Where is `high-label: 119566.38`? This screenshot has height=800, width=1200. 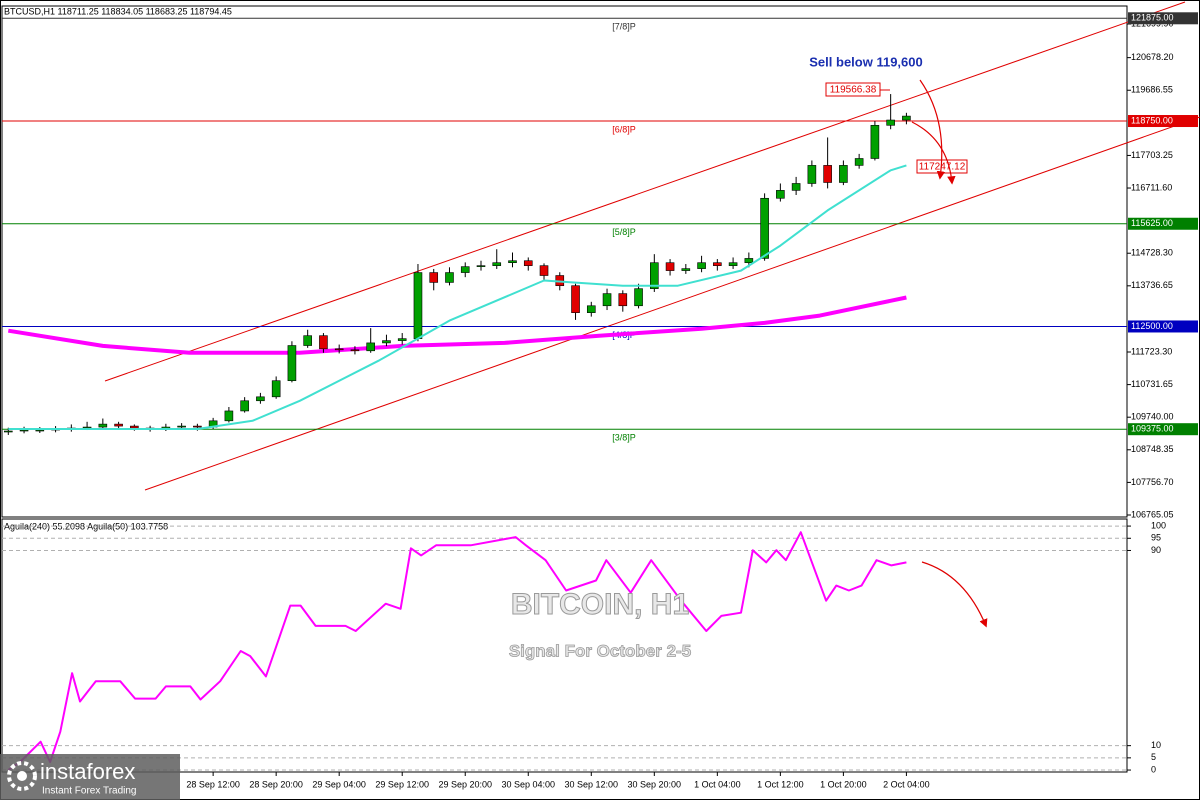 high-label: 119566.38 is located at coordinates (853, 90).